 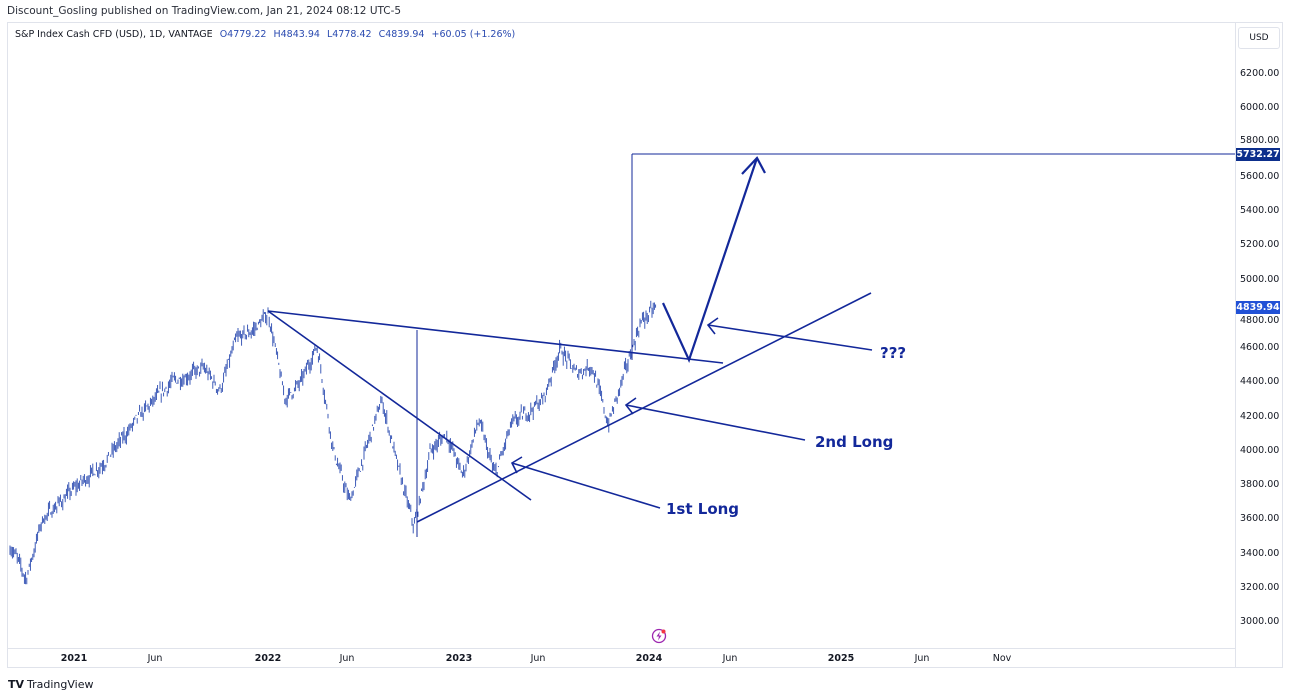 What do you see at coordinates (715, 422) in the screenshot?
I see `second-long-arrow` at bounding box center [715, 422].